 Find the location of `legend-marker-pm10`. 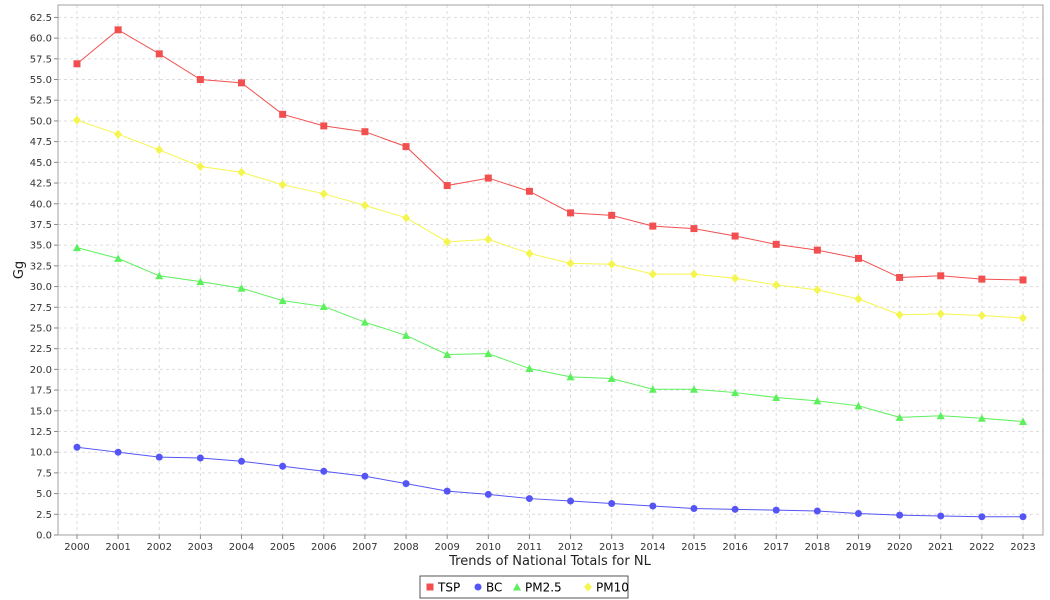

legend-marker-pm10 is located at coordinates (588, 587).